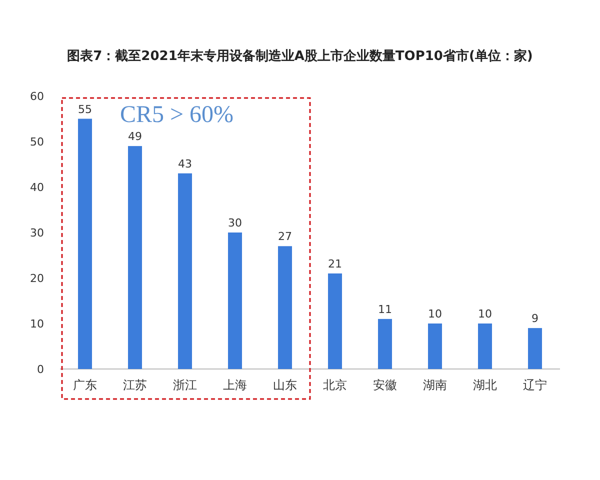  Describe the element at coordinates (335, 263) in the screenshot. I see `data-label: 21` at that location.